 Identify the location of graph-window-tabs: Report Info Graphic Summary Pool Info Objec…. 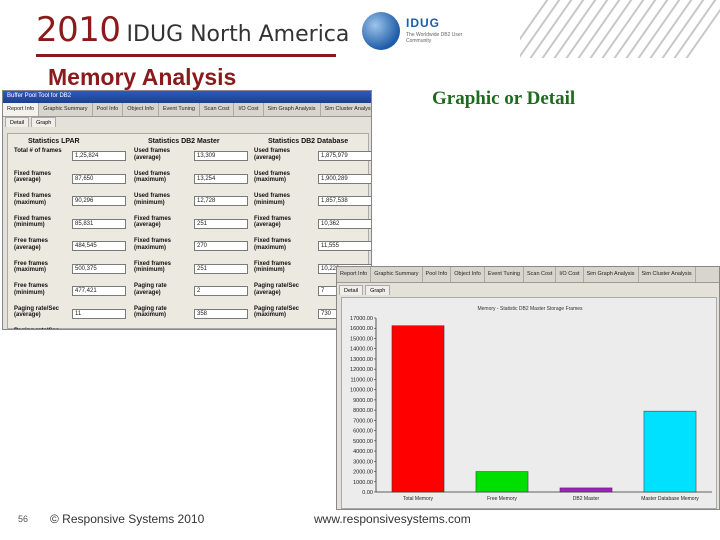
(528, 275).